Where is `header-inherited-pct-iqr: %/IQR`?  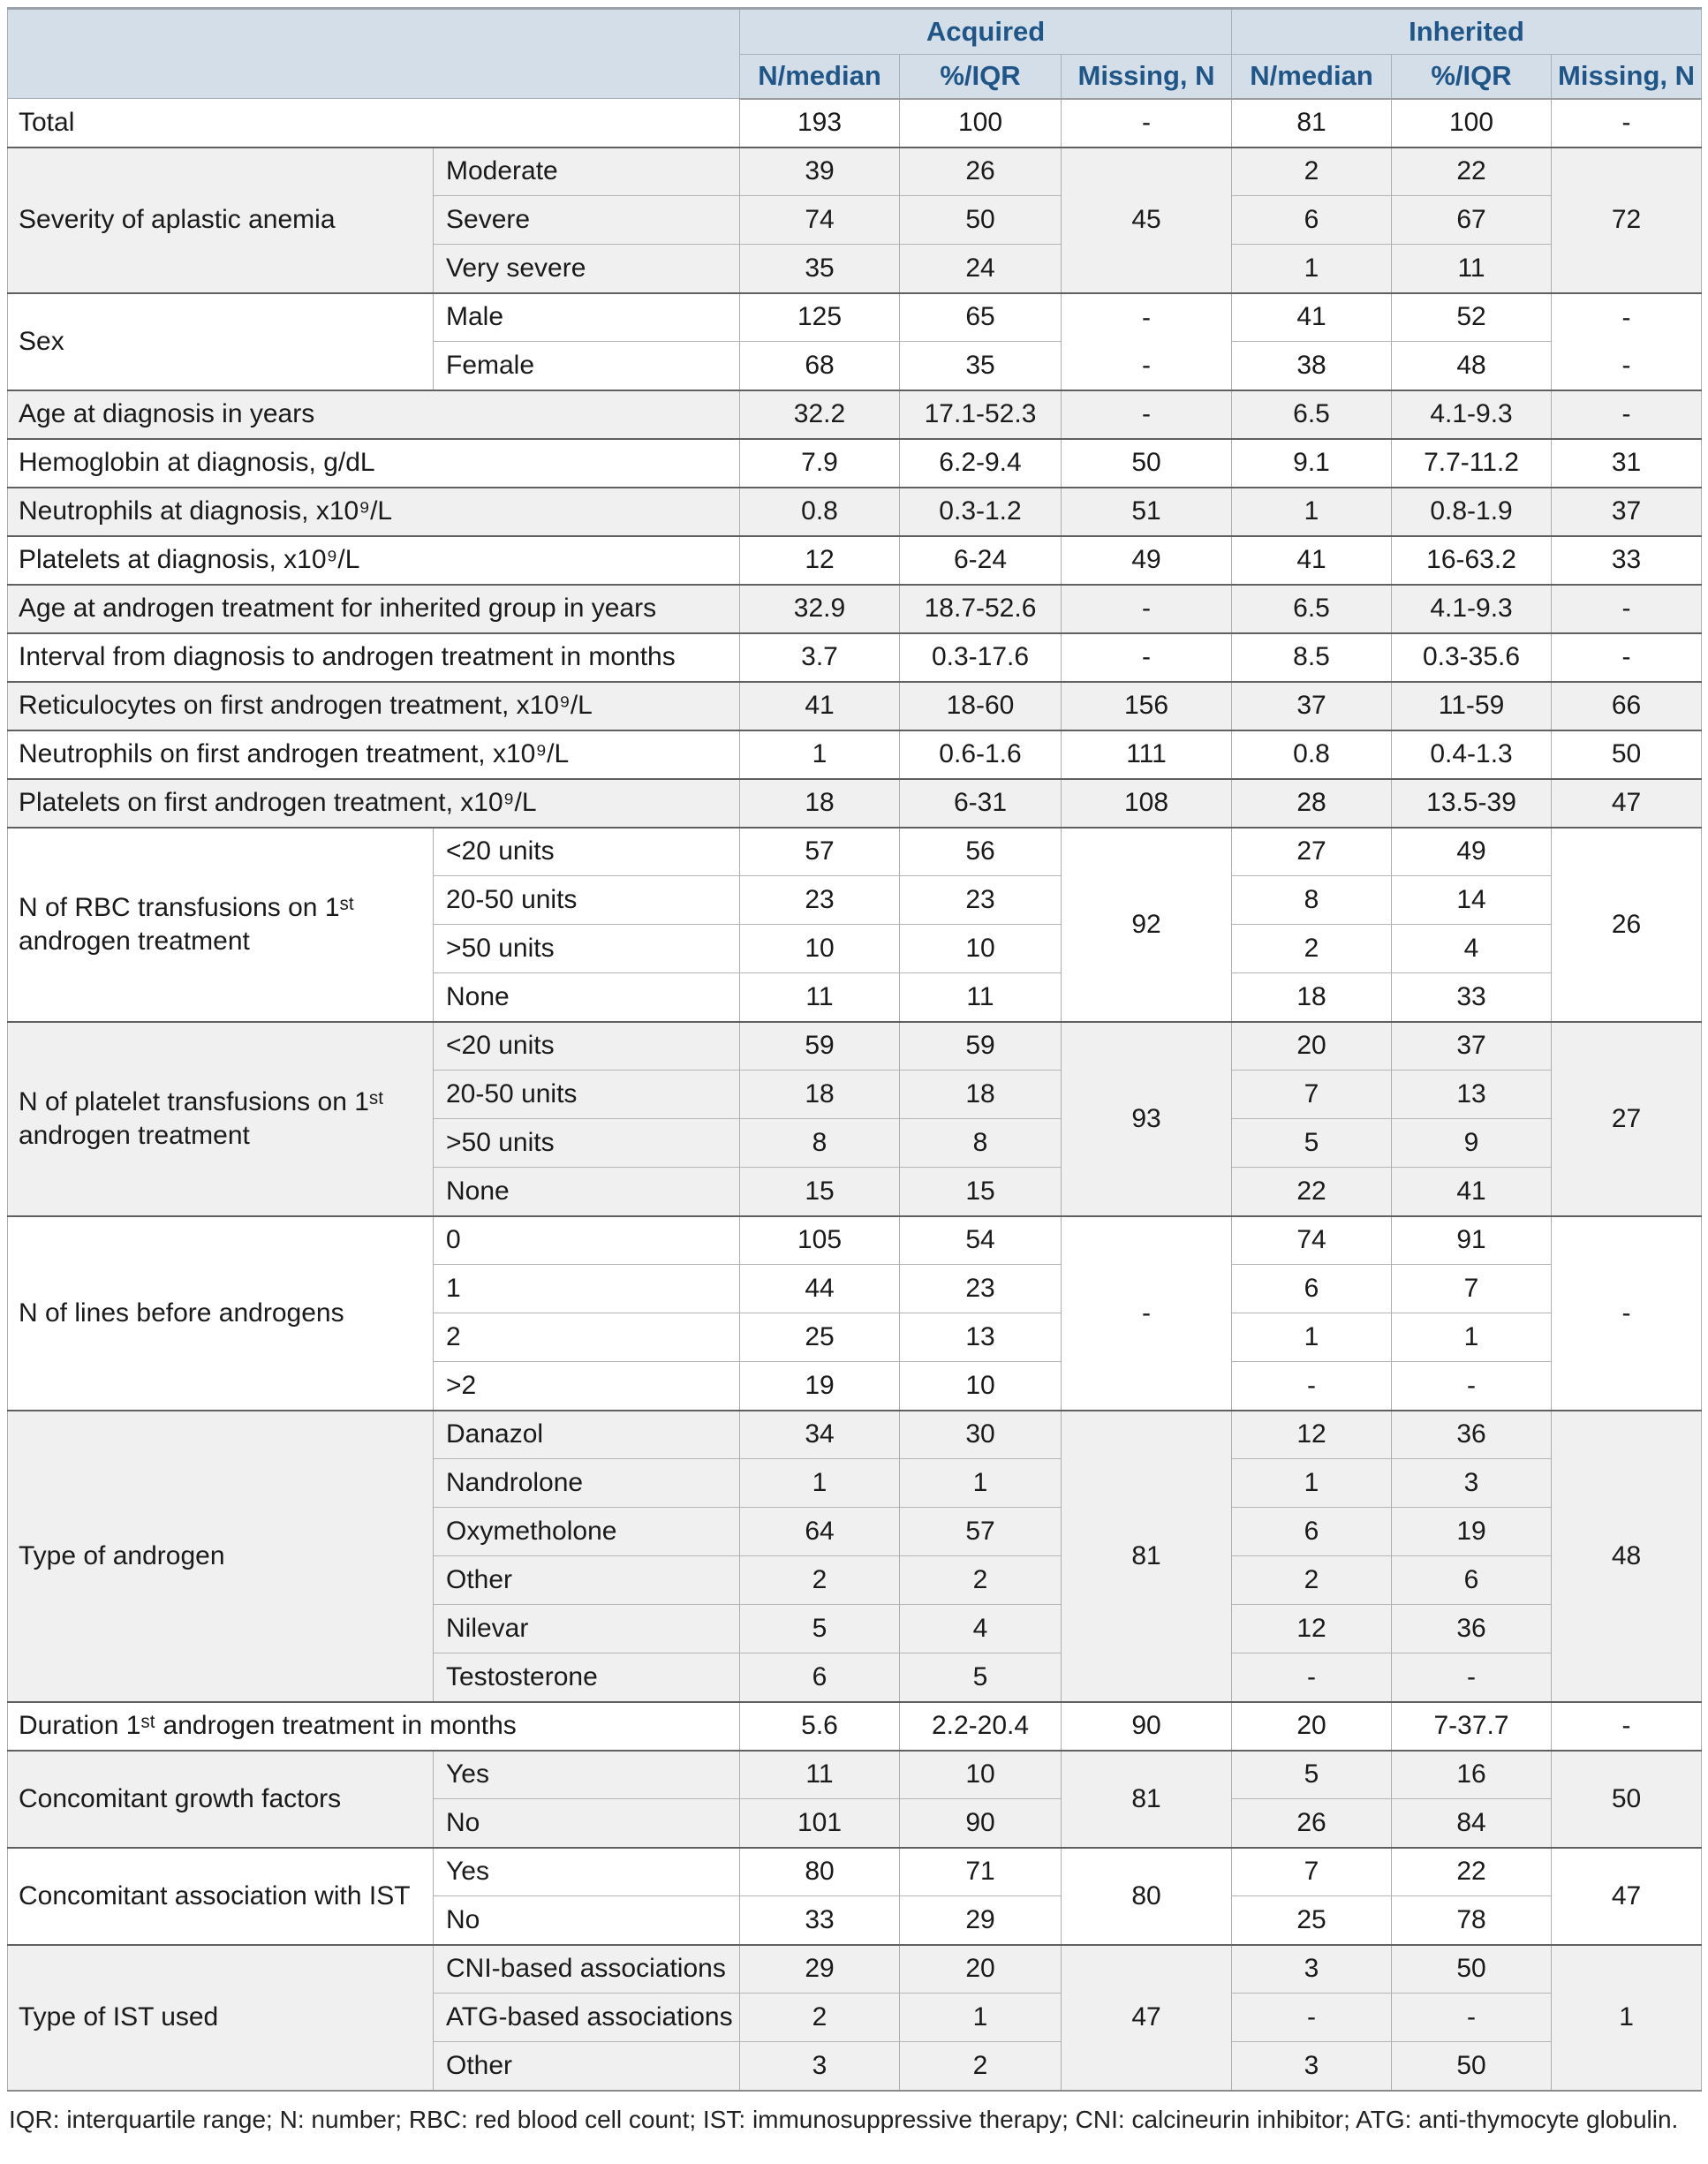 header-inherited-pct-iqr: %/IQR is located at coordinates (1472, 77).